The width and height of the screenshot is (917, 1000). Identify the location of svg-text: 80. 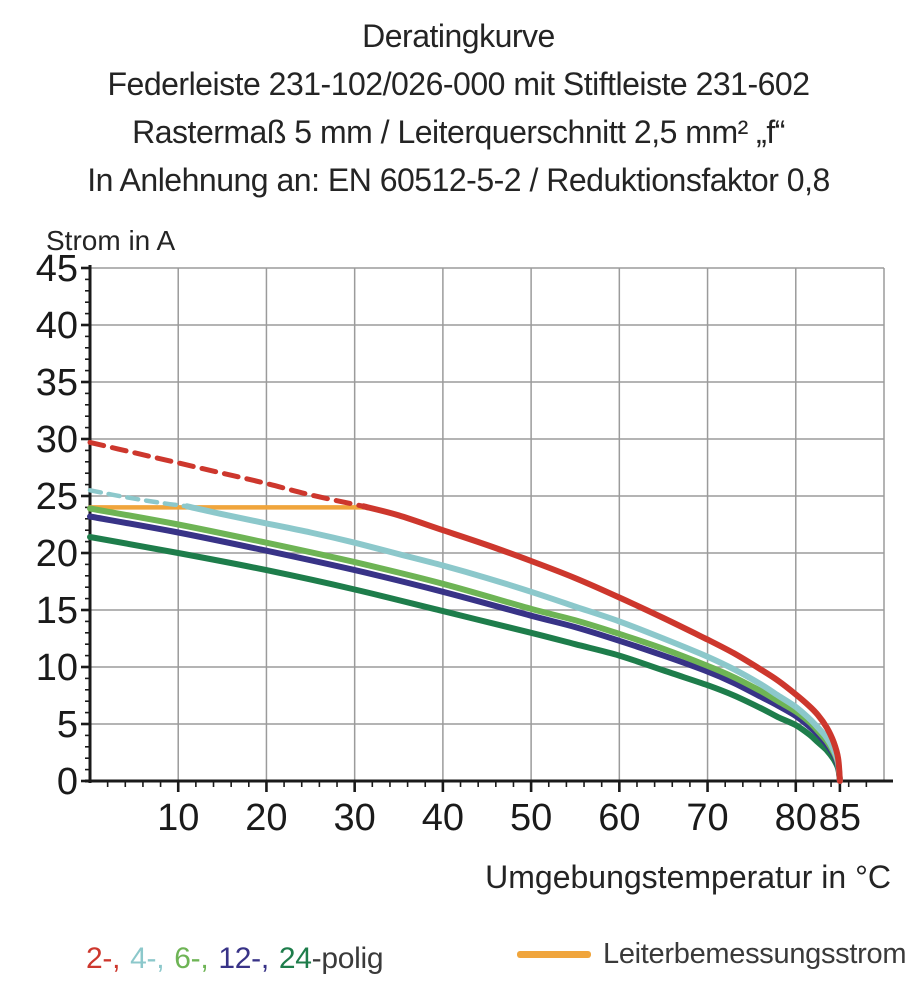
(796, 818).